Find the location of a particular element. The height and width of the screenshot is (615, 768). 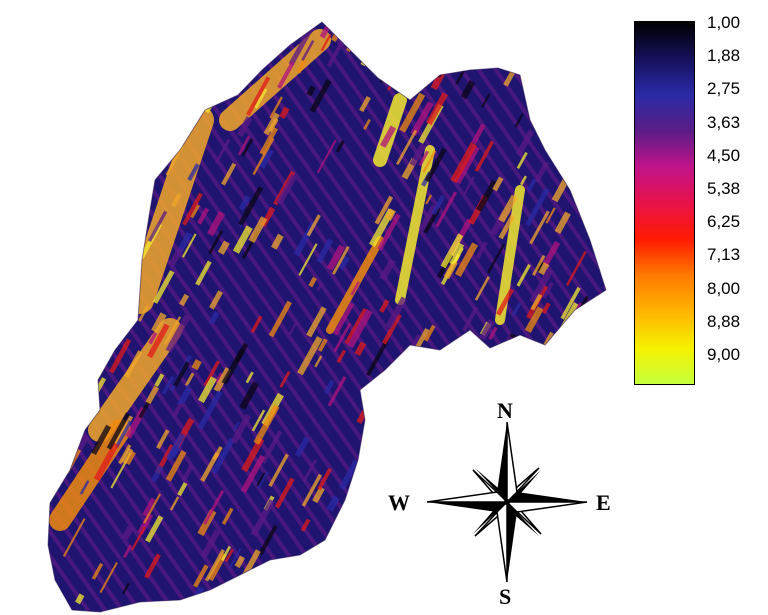

compass-rose: N S W E is located at coordinates (502, 505).